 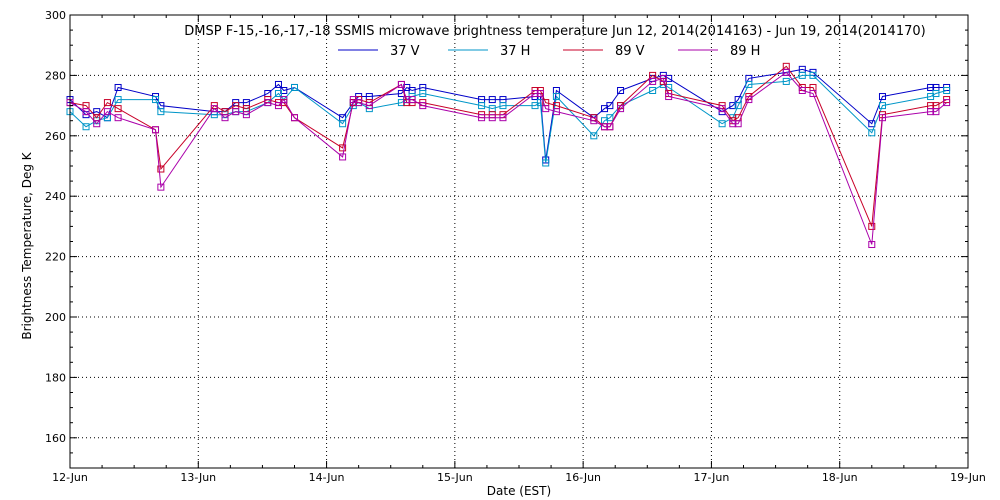 I want to click on legend: 37 V 37 H 89 V 89 H, so click(x=549, y=51).